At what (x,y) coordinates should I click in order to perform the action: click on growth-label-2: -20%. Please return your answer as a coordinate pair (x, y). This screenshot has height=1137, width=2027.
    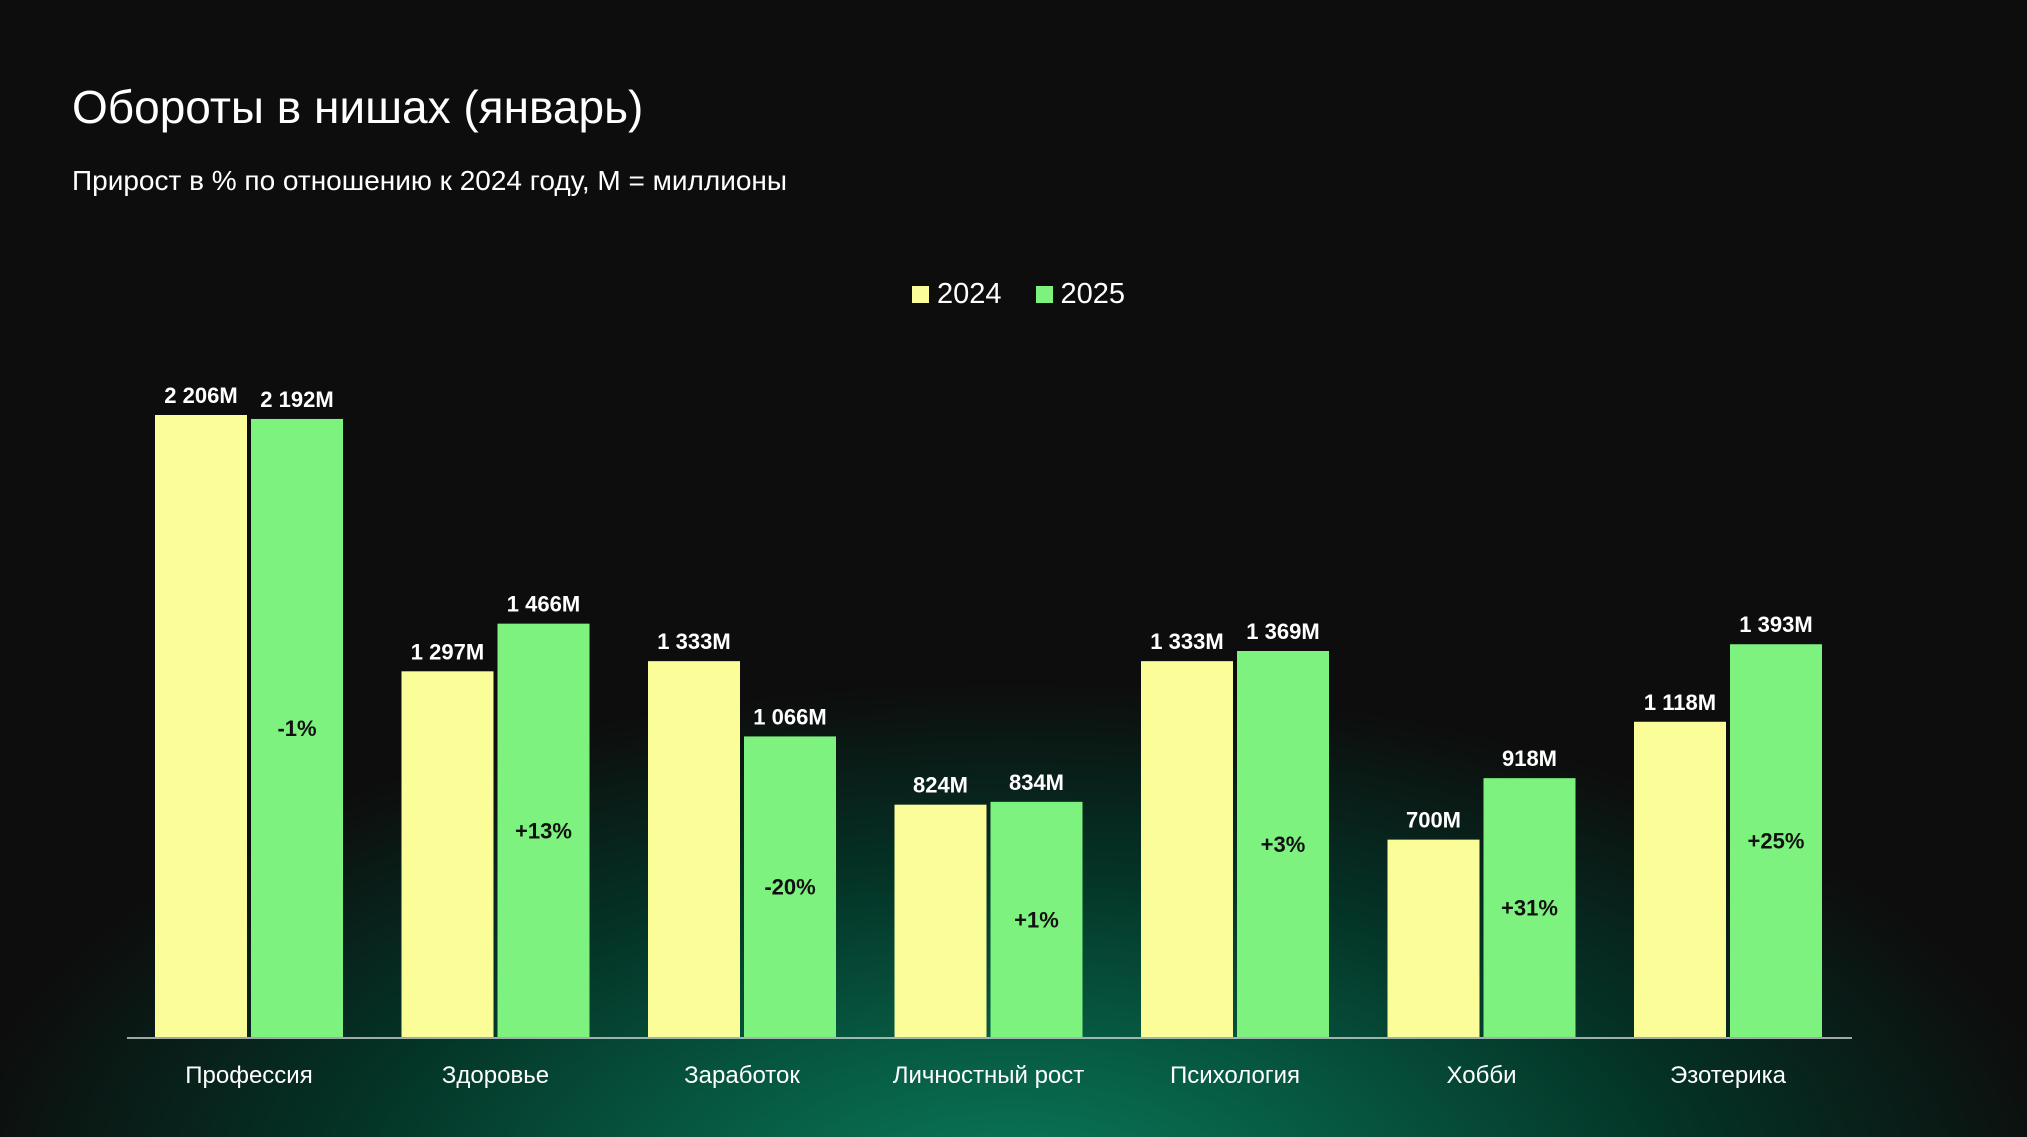
    Looking at the image, I should click on (789, 887).